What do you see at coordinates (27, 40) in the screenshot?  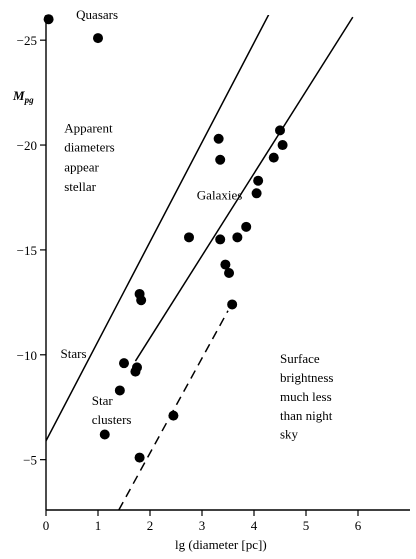 I see `y-tick-label: −25` at bounding box center [27, 40].